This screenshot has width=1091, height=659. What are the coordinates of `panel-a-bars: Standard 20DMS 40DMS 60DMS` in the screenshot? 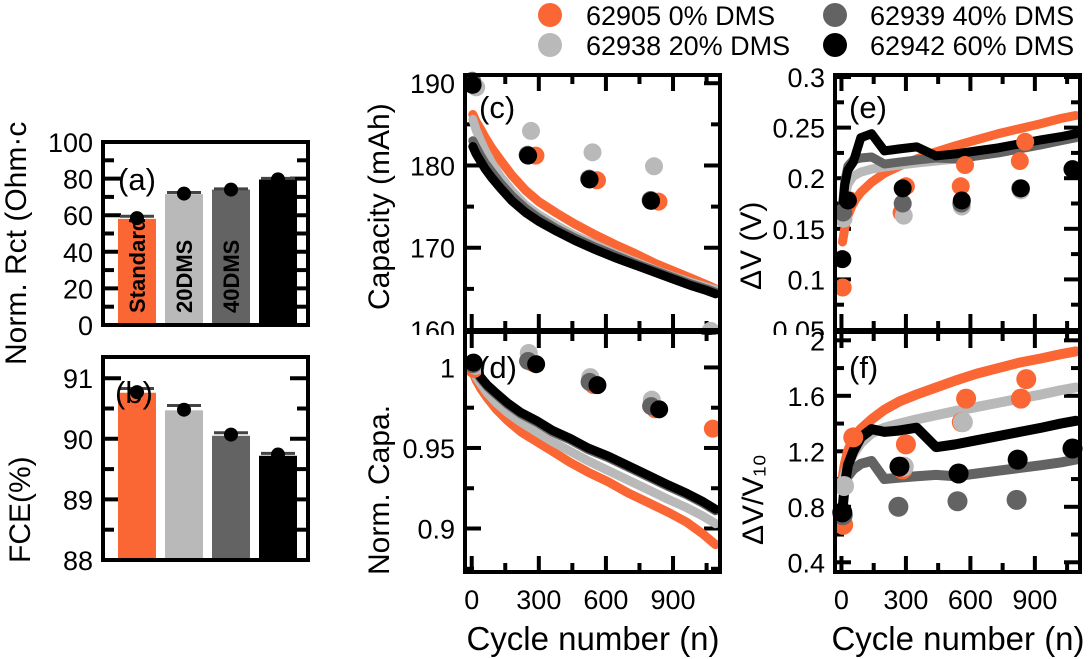 It's located at (207, 248).